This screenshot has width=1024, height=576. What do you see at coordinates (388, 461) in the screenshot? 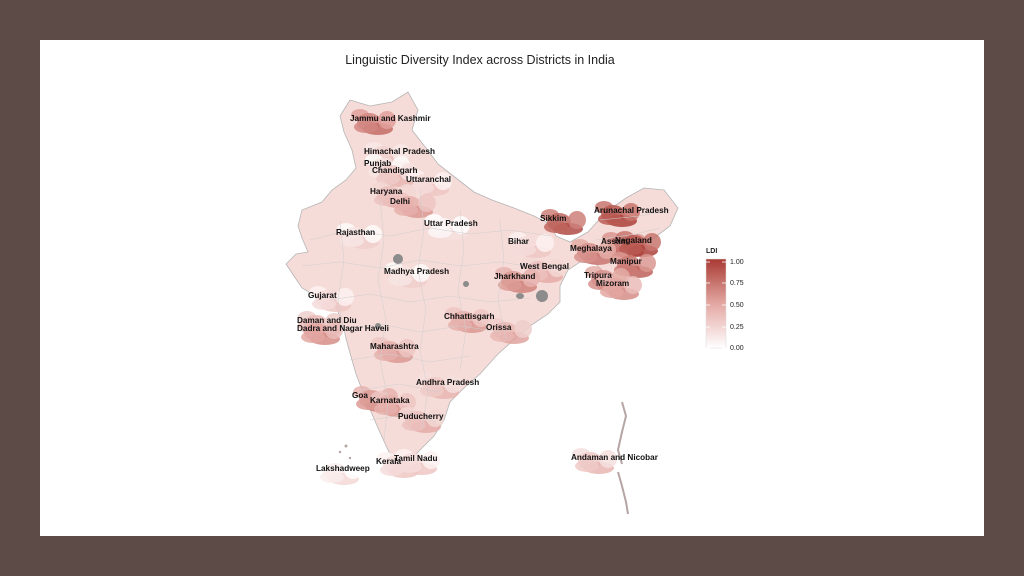
I see `label-kerala: Kerala` at bounding box center [388, 461].